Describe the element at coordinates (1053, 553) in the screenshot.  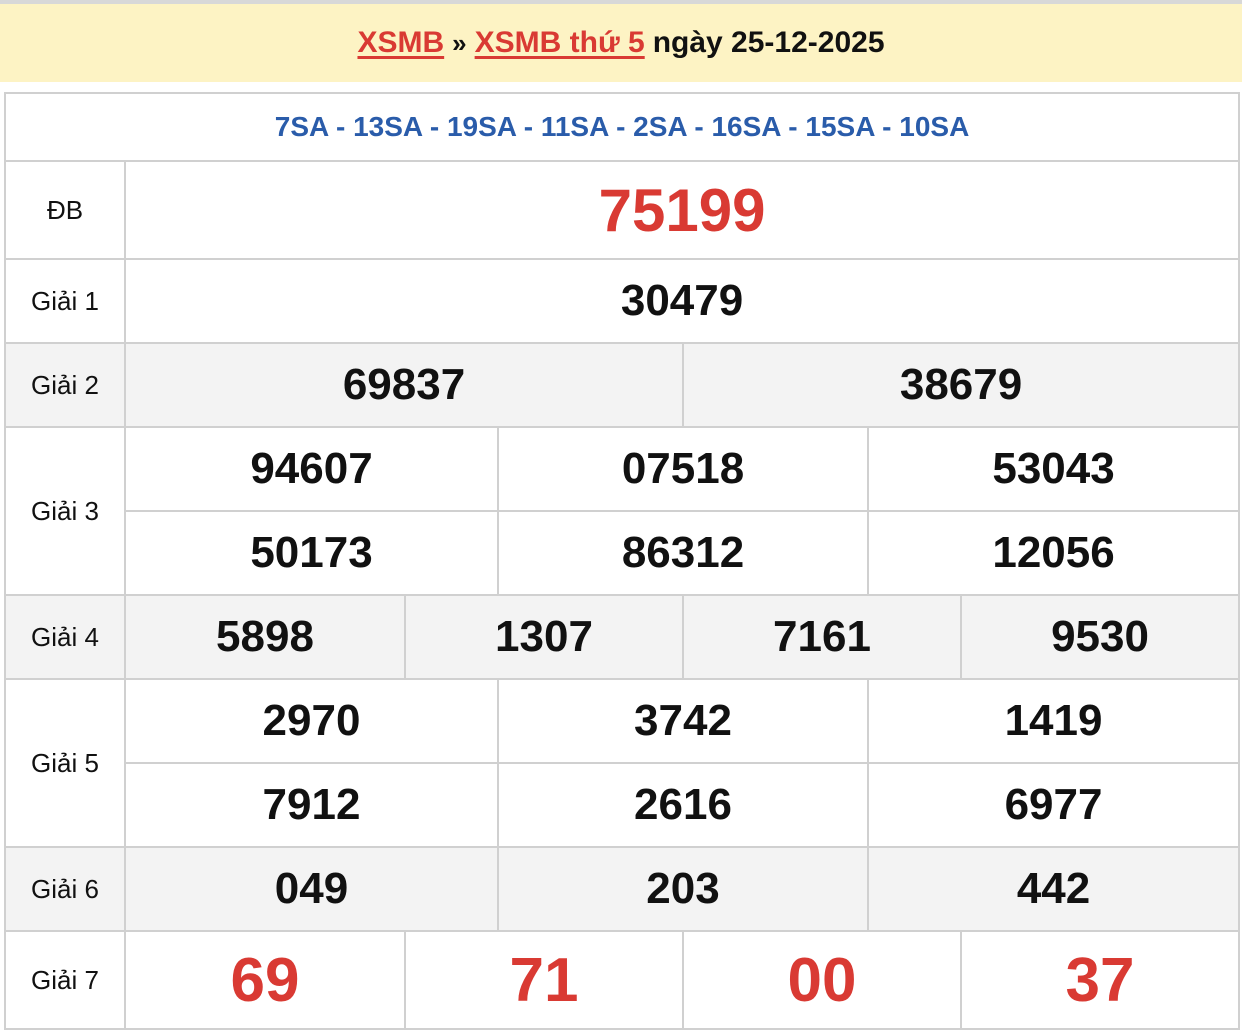
I see `prize-number: 12056` at that location.